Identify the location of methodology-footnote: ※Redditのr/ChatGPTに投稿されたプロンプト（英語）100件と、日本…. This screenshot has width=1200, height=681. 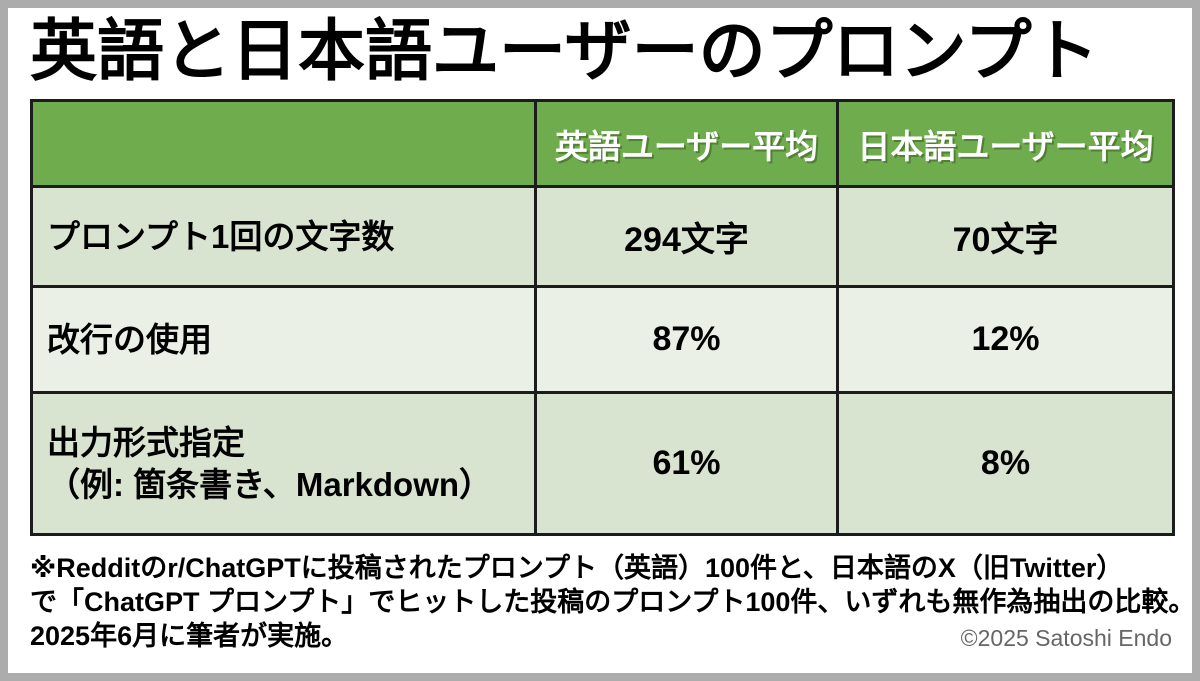
(613, 602).